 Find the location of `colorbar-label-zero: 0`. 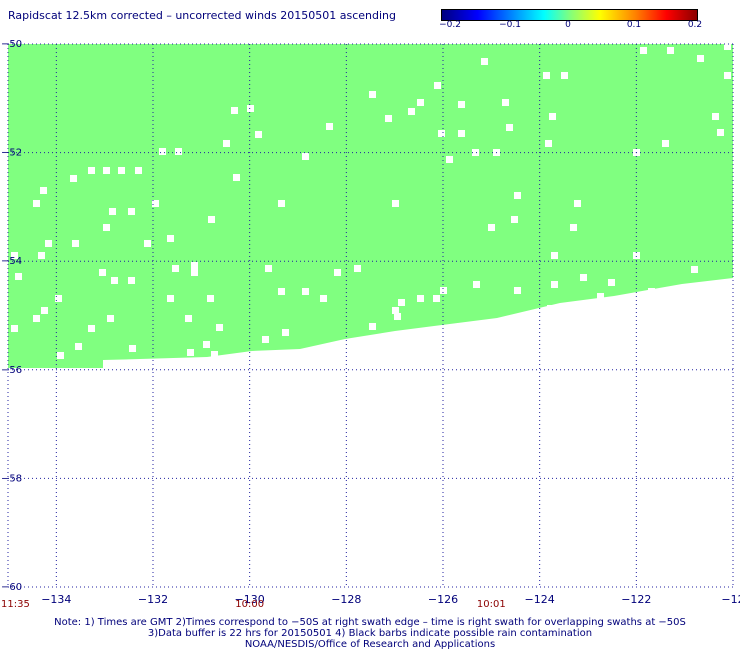

colorbar-label-zero: 0 is located at coordinates (568, 25).